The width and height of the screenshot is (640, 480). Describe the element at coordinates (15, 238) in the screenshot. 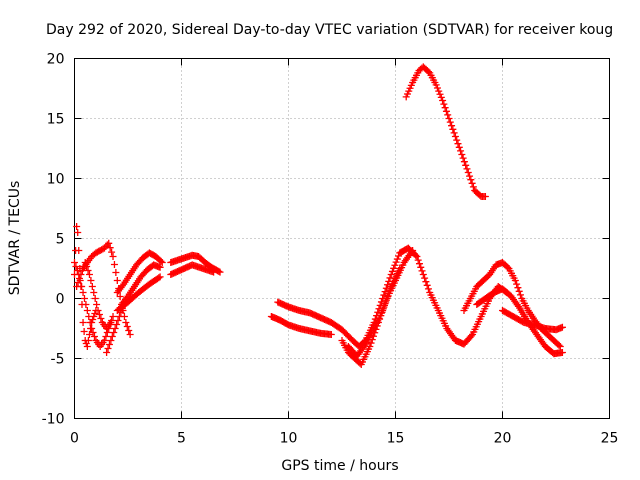

I see `y-axis-label: SDTVAR / TECUs` at that location.